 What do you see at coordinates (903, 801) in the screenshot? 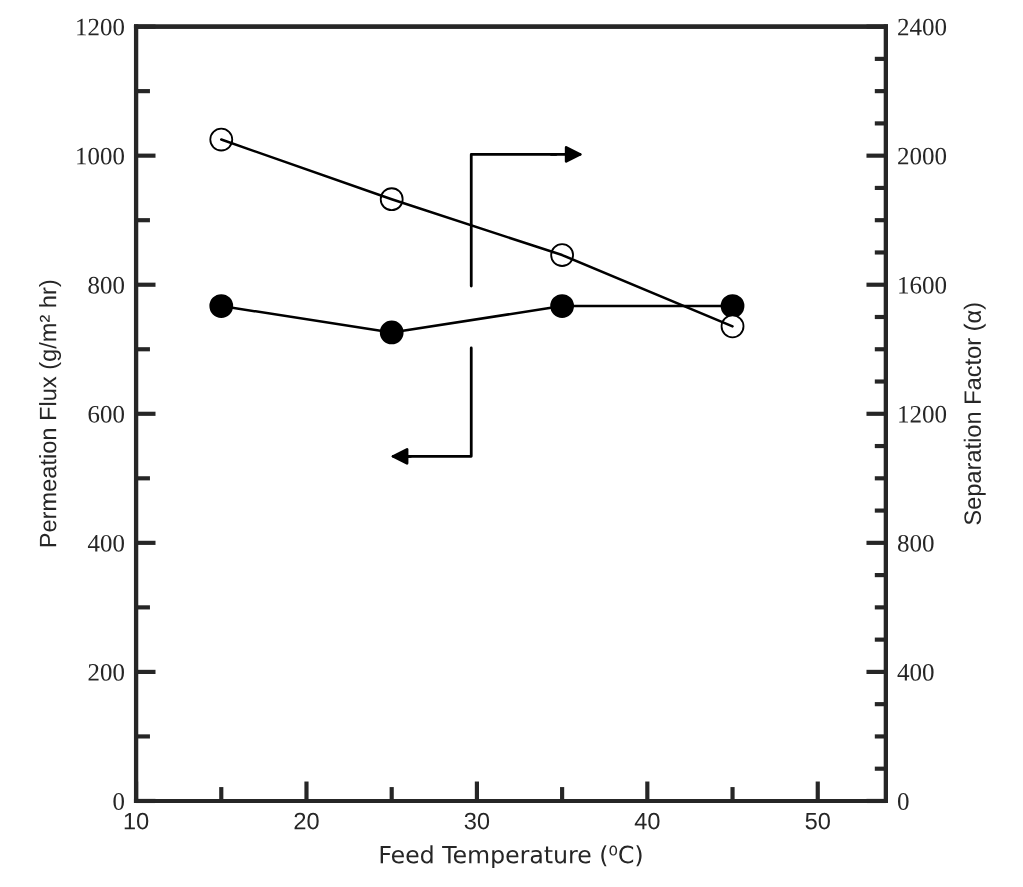
I see `y2-tick-label: 0` at bounding box center [903, 801].